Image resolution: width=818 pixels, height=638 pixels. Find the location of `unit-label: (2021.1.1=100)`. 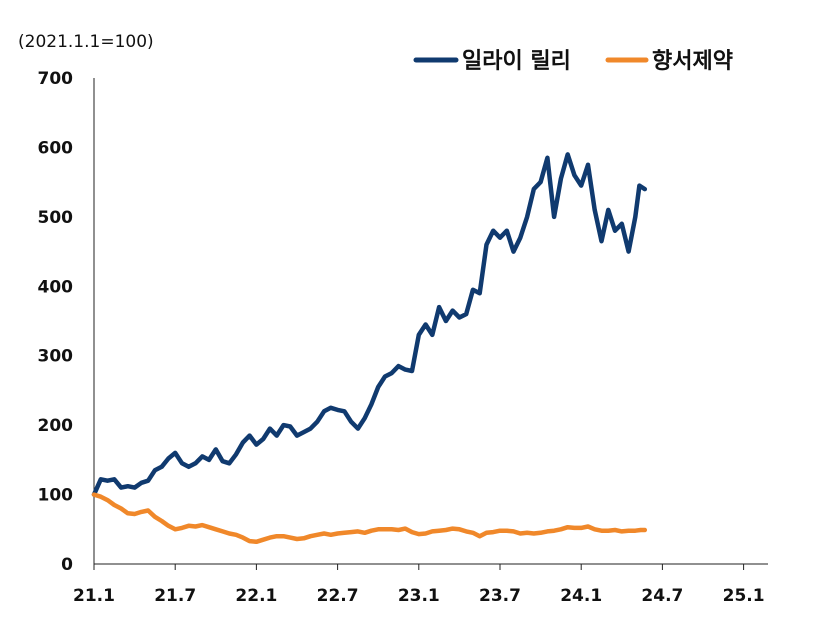

unit-label: (2021.1.1=100) is located at coordinates (86, 42).